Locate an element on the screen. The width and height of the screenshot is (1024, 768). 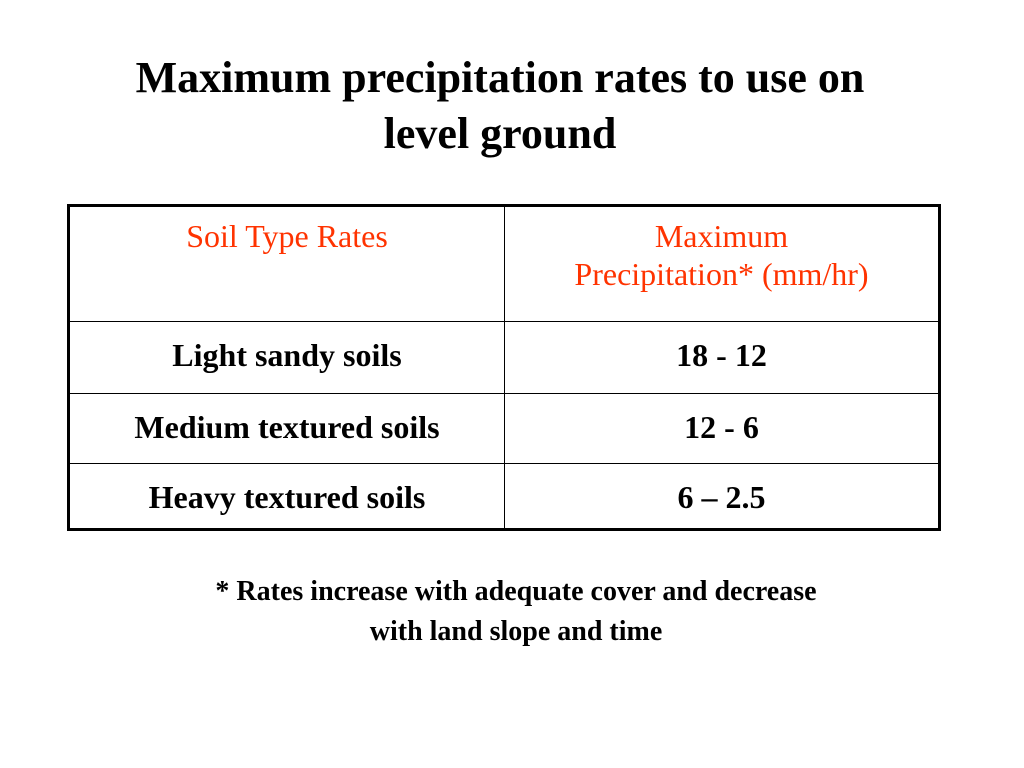
slide-title-line-2: level ground is located at coordinates (500, 133).